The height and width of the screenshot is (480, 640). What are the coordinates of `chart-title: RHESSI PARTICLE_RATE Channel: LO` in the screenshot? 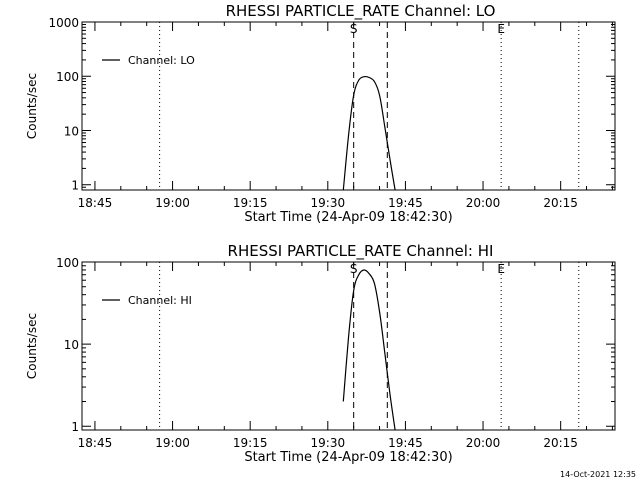 It's located at (361, 11).